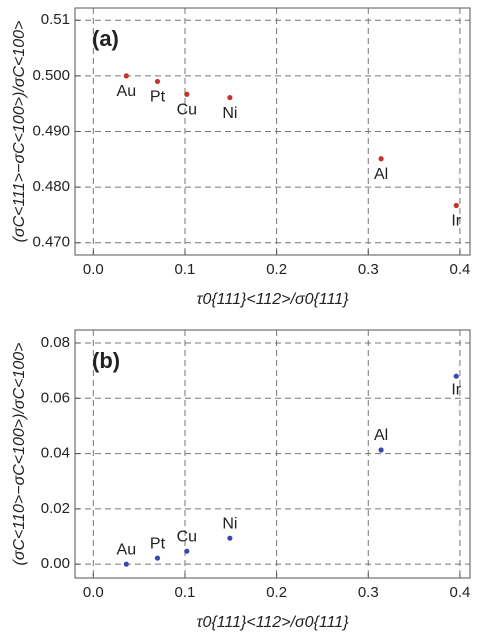 The width and height of the screenshot is (487, 637). Describe the element at coordinates (55, 453) in the screenshot. I see `y-tick-label: 0.04` at that location.